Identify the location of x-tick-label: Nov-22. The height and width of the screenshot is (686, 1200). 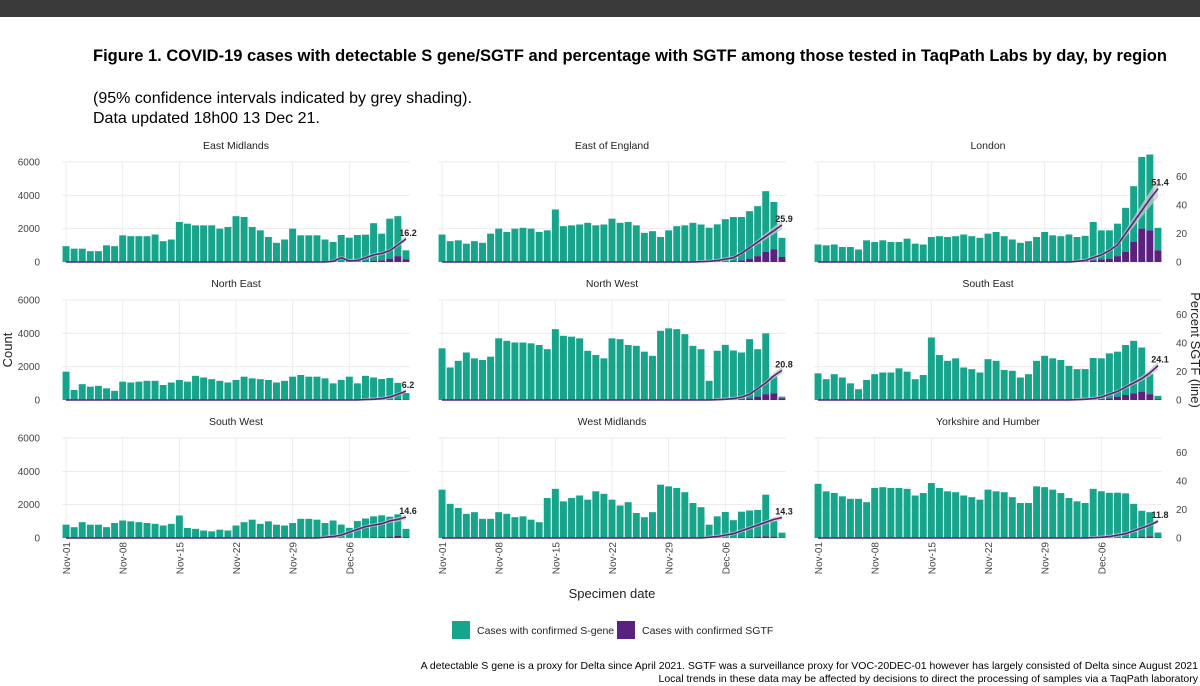
(989, 558).